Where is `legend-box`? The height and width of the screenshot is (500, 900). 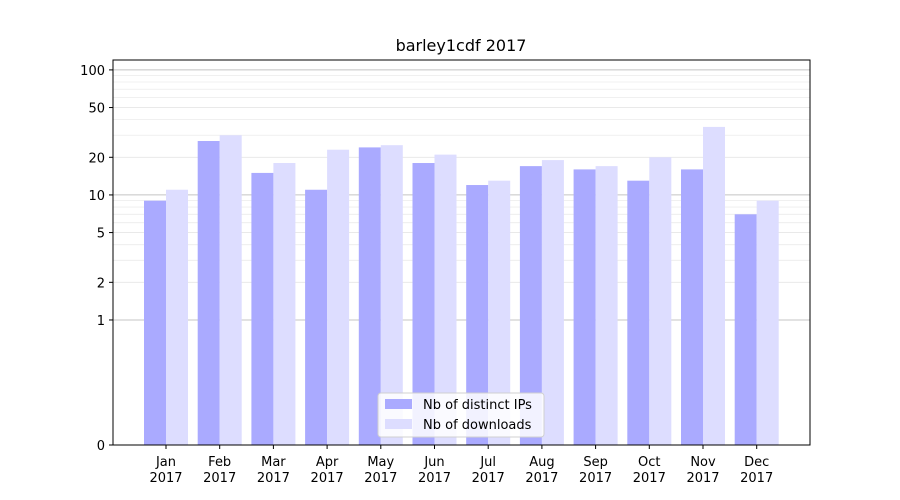 legend-box is located at coordinates (461, 415).